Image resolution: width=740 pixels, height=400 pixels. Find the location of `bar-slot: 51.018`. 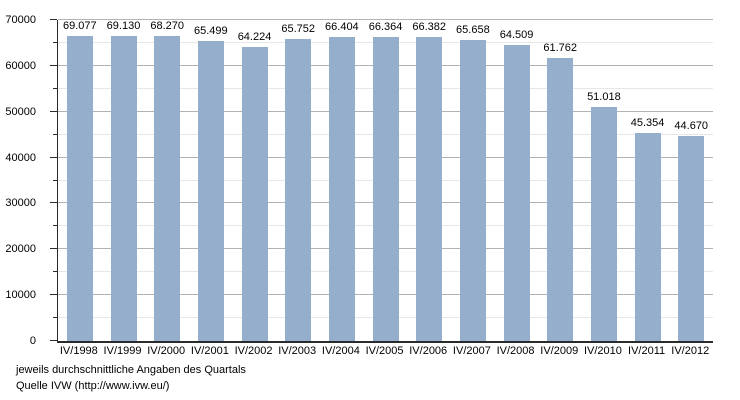

bar-slot: 51.018 is located at coordinates (604, 180).